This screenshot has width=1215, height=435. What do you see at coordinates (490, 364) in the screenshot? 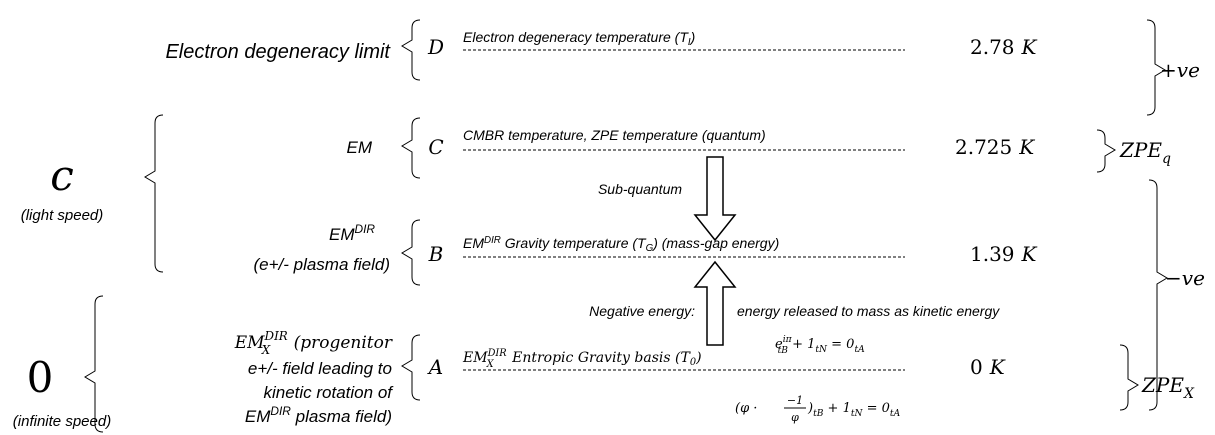
I see `desc-sub: X` at bounding box center [490, 364].